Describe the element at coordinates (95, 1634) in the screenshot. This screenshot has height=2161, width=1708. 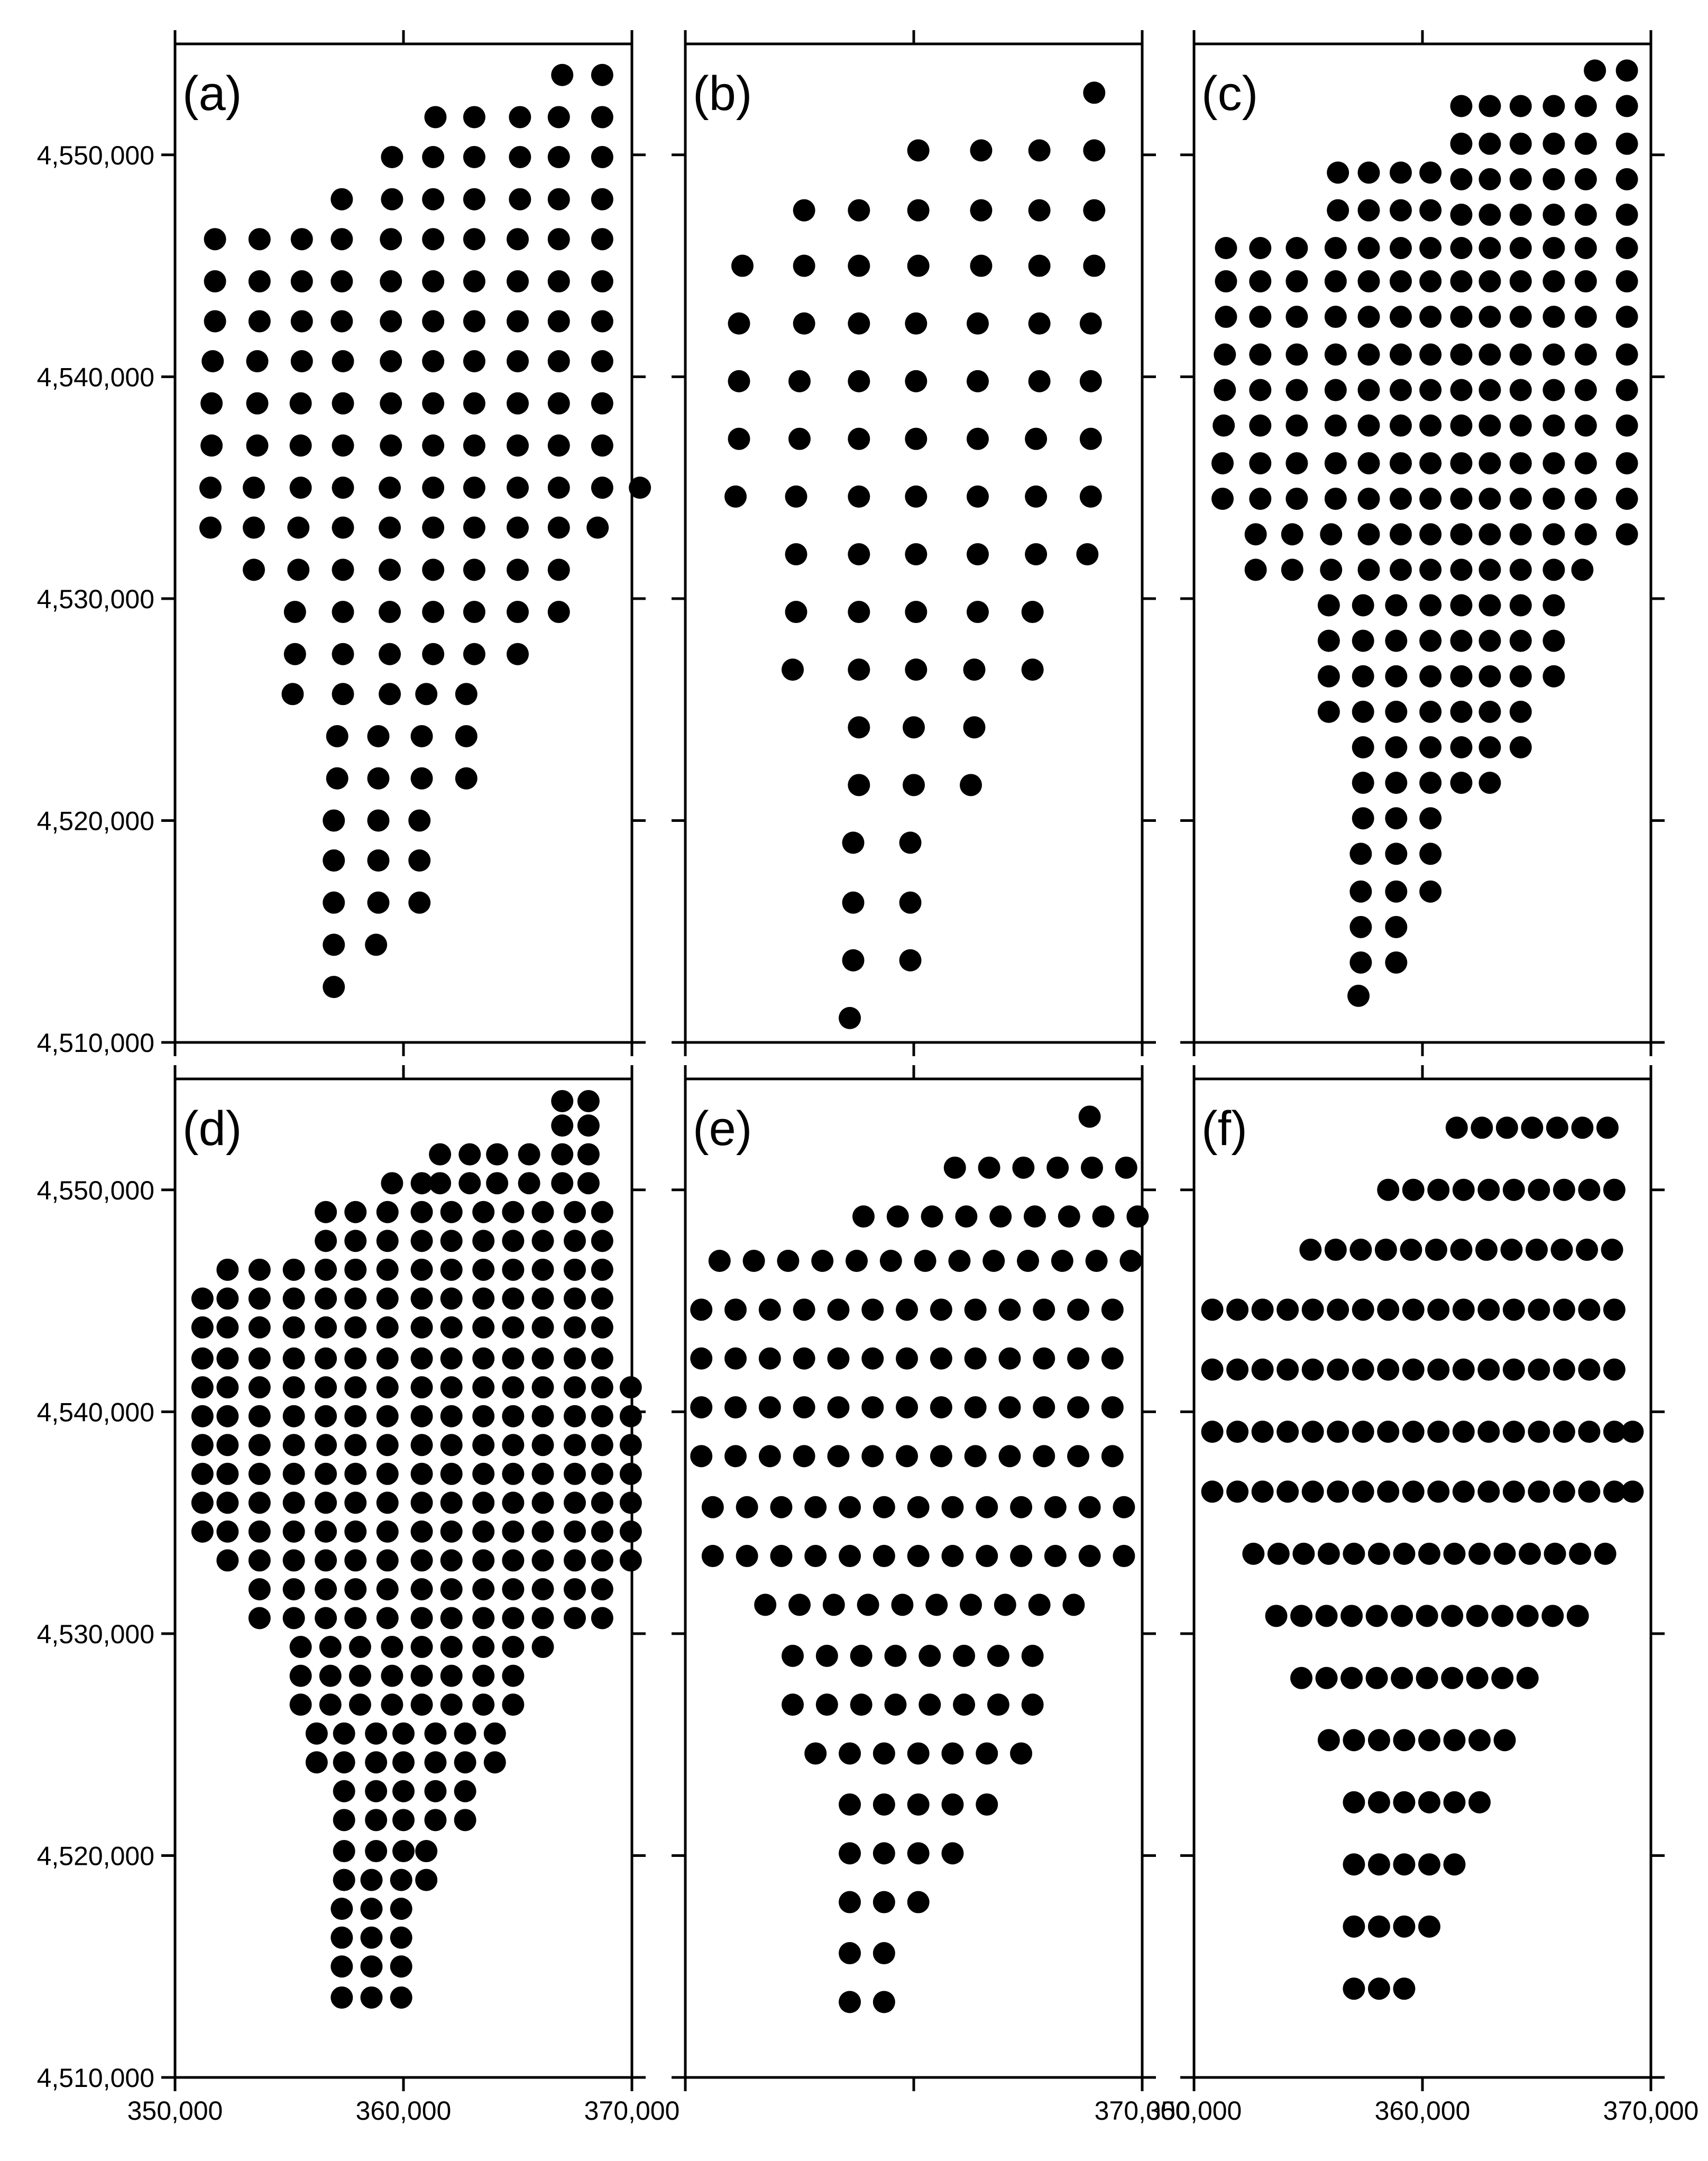
I see `y-tick-label: 4,530,000` at that location.